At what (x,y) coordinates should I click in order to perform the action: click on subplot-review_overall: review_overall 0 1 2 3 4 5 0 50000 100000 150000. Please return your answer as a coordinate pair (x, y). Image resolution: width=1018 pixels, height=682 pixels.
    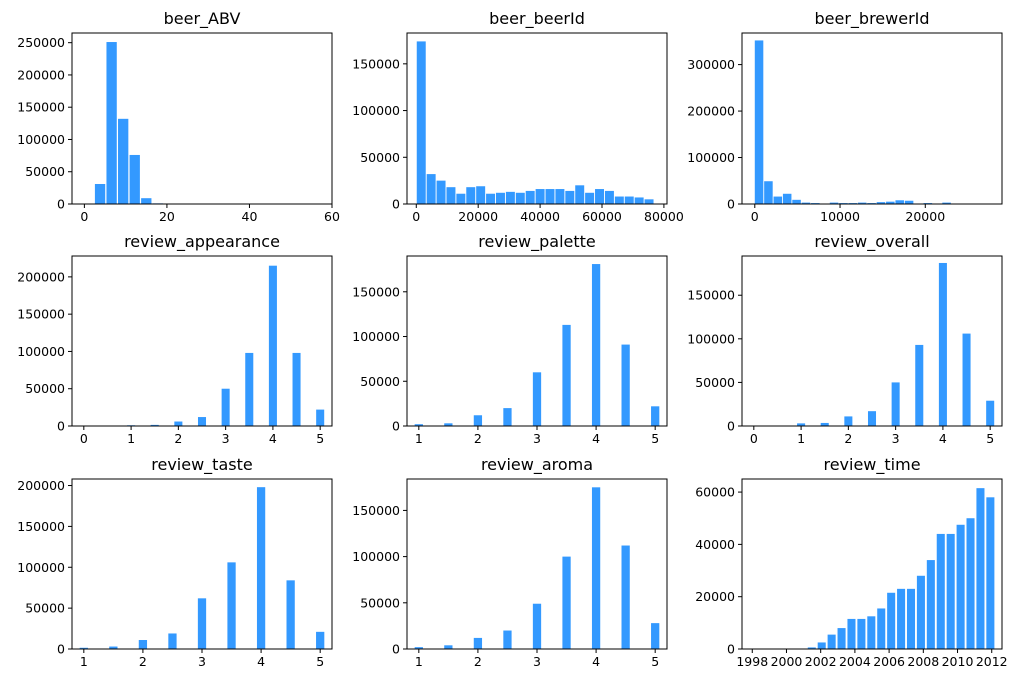
    Looking at the image, I should click on (845, 339).